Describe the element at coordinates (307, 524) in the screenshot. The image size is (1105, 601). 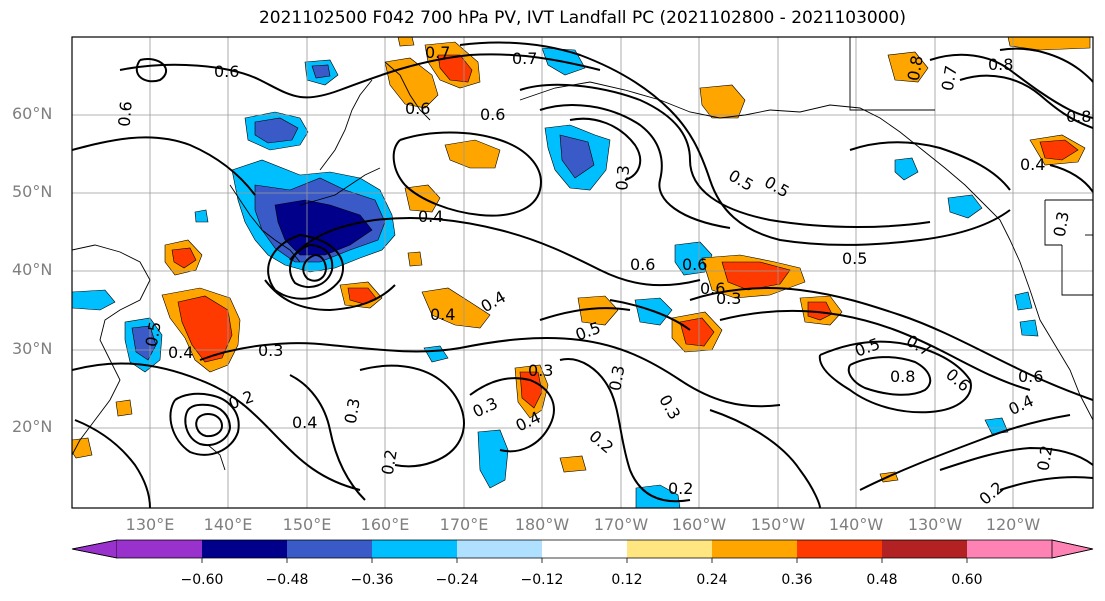
I see `lon-label: 150°E` at that location.